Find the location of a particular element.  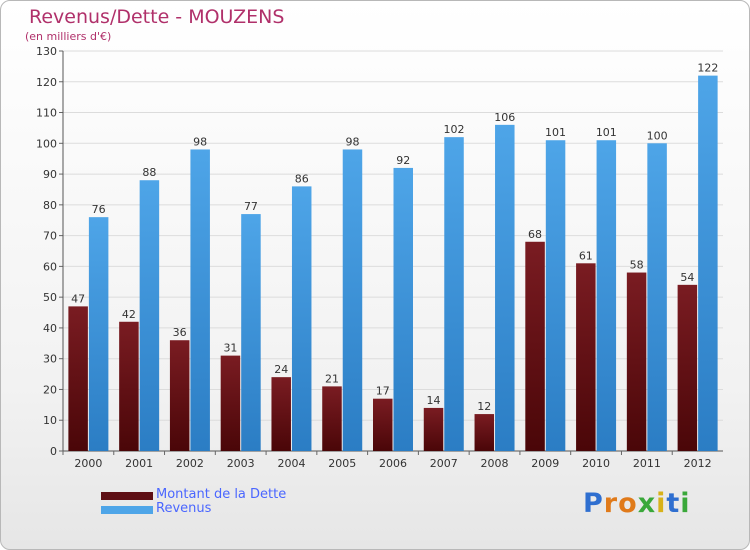

data-label-debt: 21 is located at coordinates (332, 378).